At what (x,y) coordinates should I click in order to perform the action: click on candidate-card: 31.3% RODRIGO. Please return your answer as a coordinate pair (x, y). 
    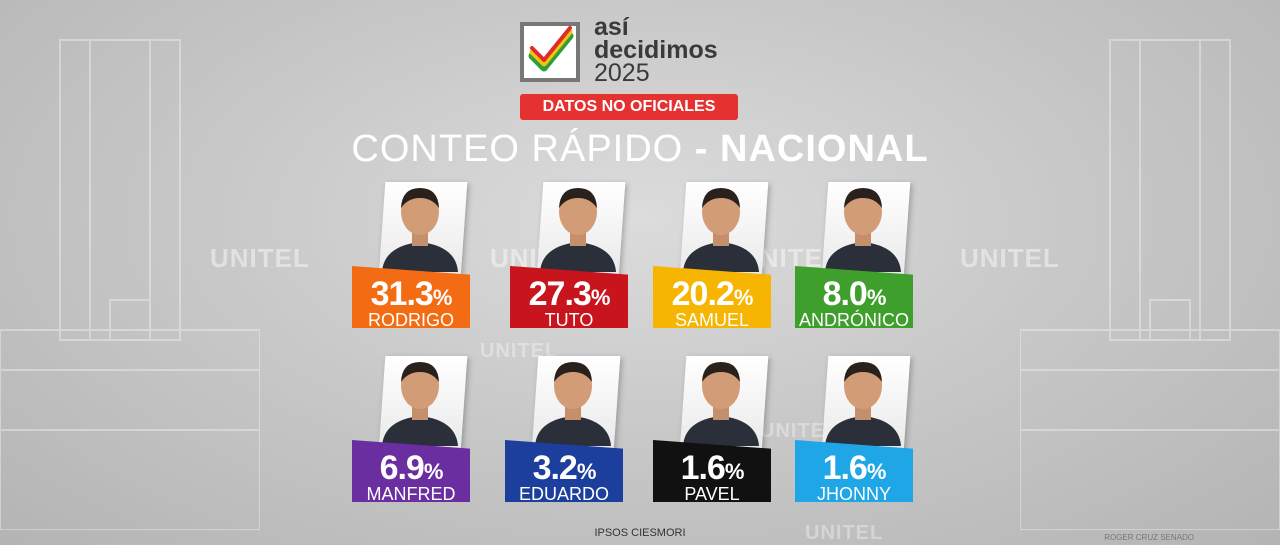
    Looking at the image, I should click on (412, 257).